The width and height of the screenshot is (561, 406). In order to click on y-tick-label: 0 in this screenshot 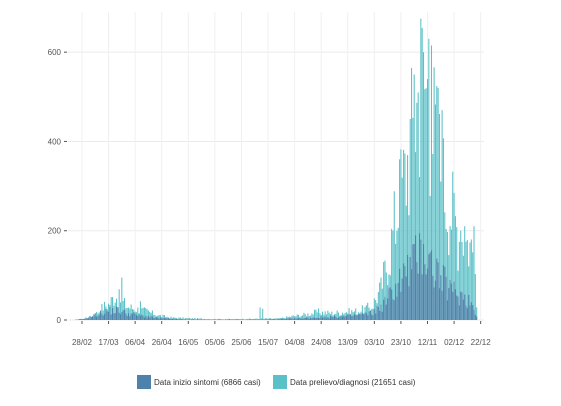, I will do `click(59, 320)`.